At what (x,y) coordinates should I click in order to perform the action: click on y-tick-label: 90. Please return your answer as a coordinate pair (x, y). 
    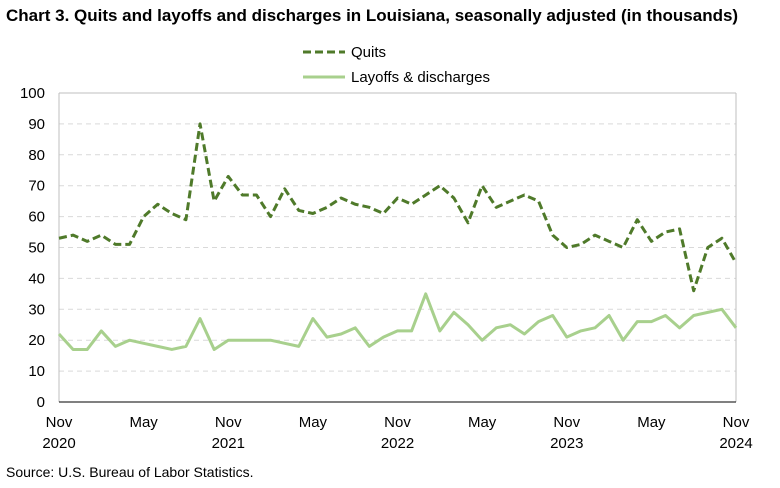
    Looking at the image, I should click on (36, 124).